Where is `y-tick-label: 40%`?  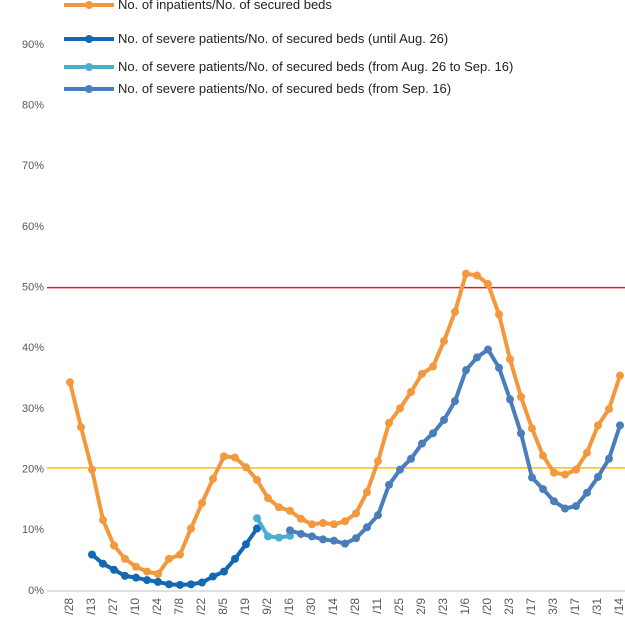
y-tick-label: 40% is located at coordinates (33, 348).